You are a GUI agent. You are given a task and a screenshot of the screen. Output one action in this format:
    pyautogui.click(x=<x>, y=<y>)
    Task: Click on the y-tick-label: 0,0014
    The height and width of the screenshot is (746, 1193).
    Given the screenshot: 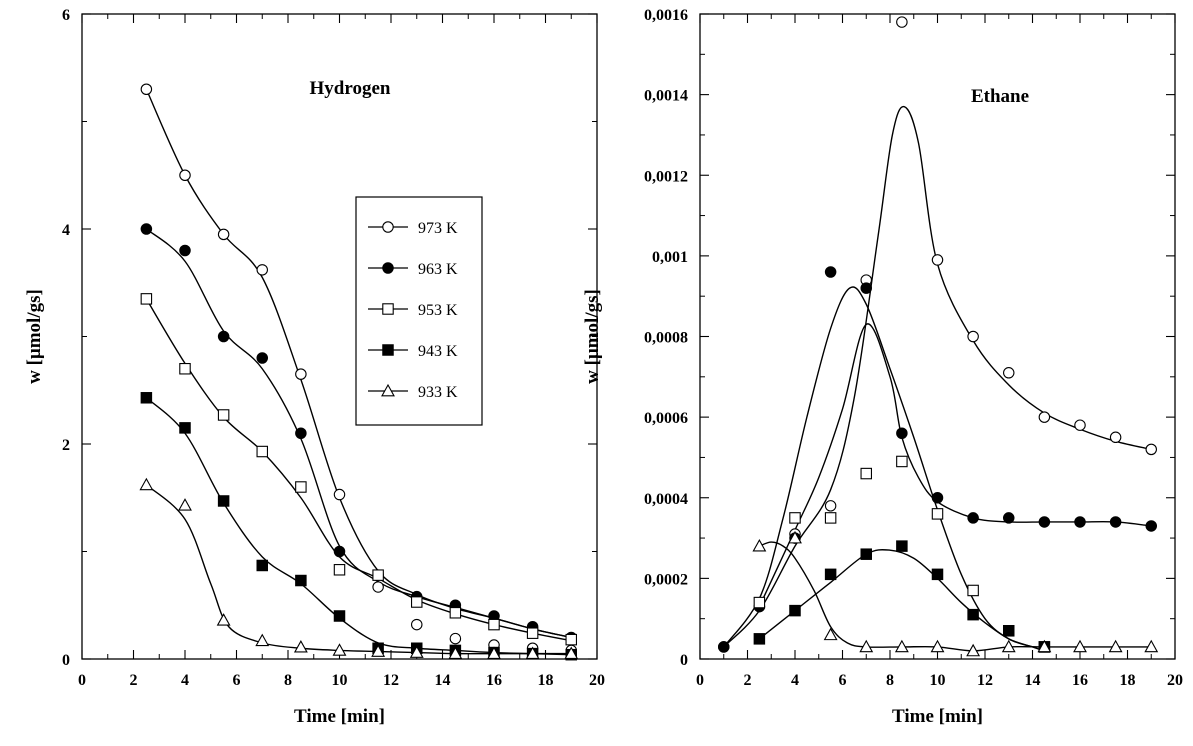 What is the action you would take?
    pyautogui.click(x=666, y=96)
    